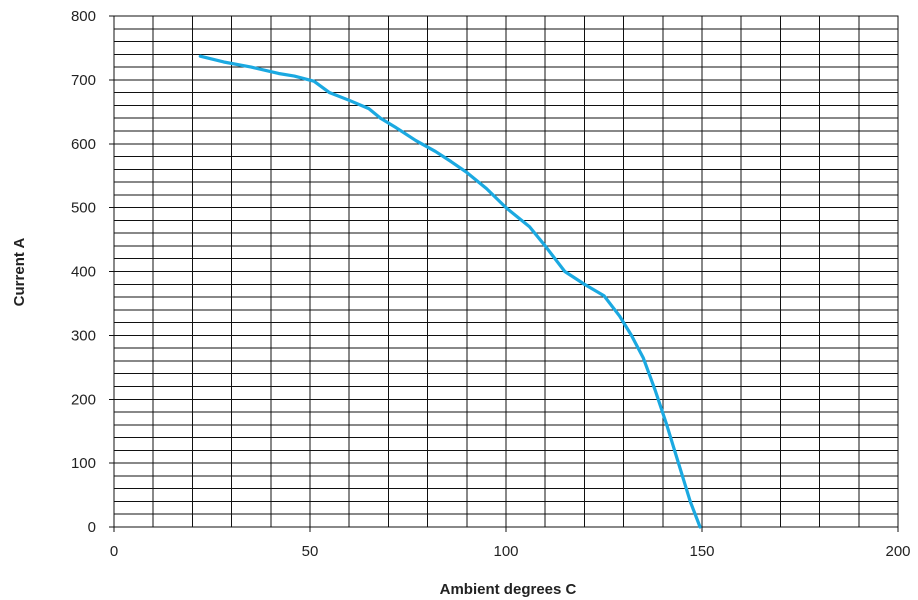  What do you see at coordinates (83, 144) in the screenshot?
I see `y-tick-label: 600` at bounding box center [83, 144].